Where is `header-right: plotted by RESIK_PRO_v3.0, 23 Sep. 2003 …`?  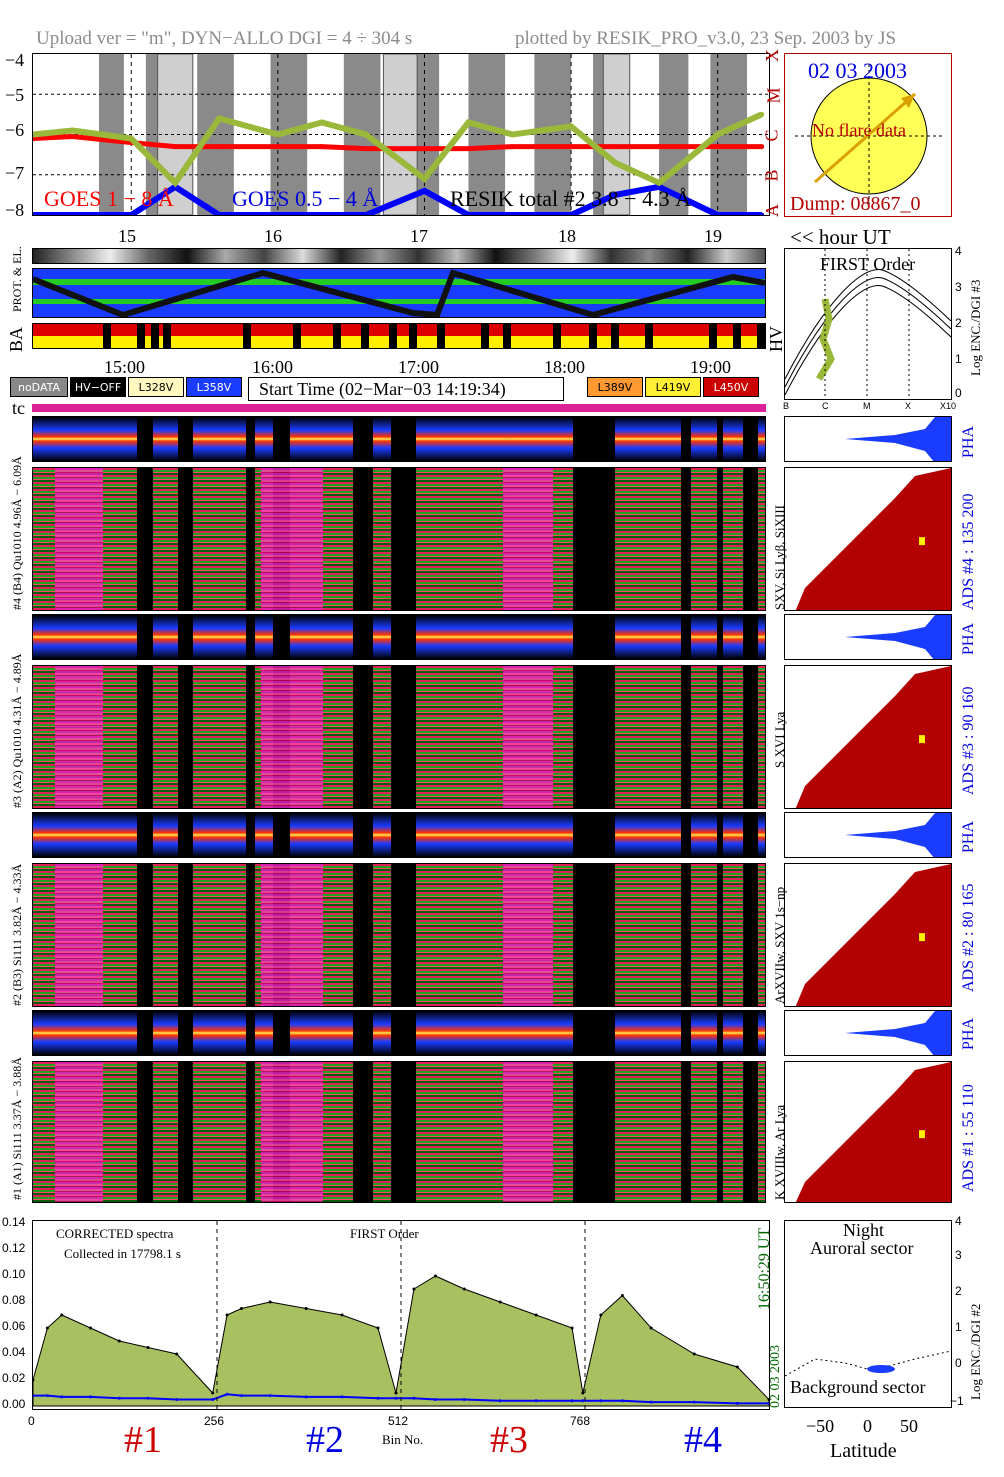 header-right: plotted by RESIK_PRO_v3.0, 23 Sep. 2003 … is located at coordinates (706, 38).